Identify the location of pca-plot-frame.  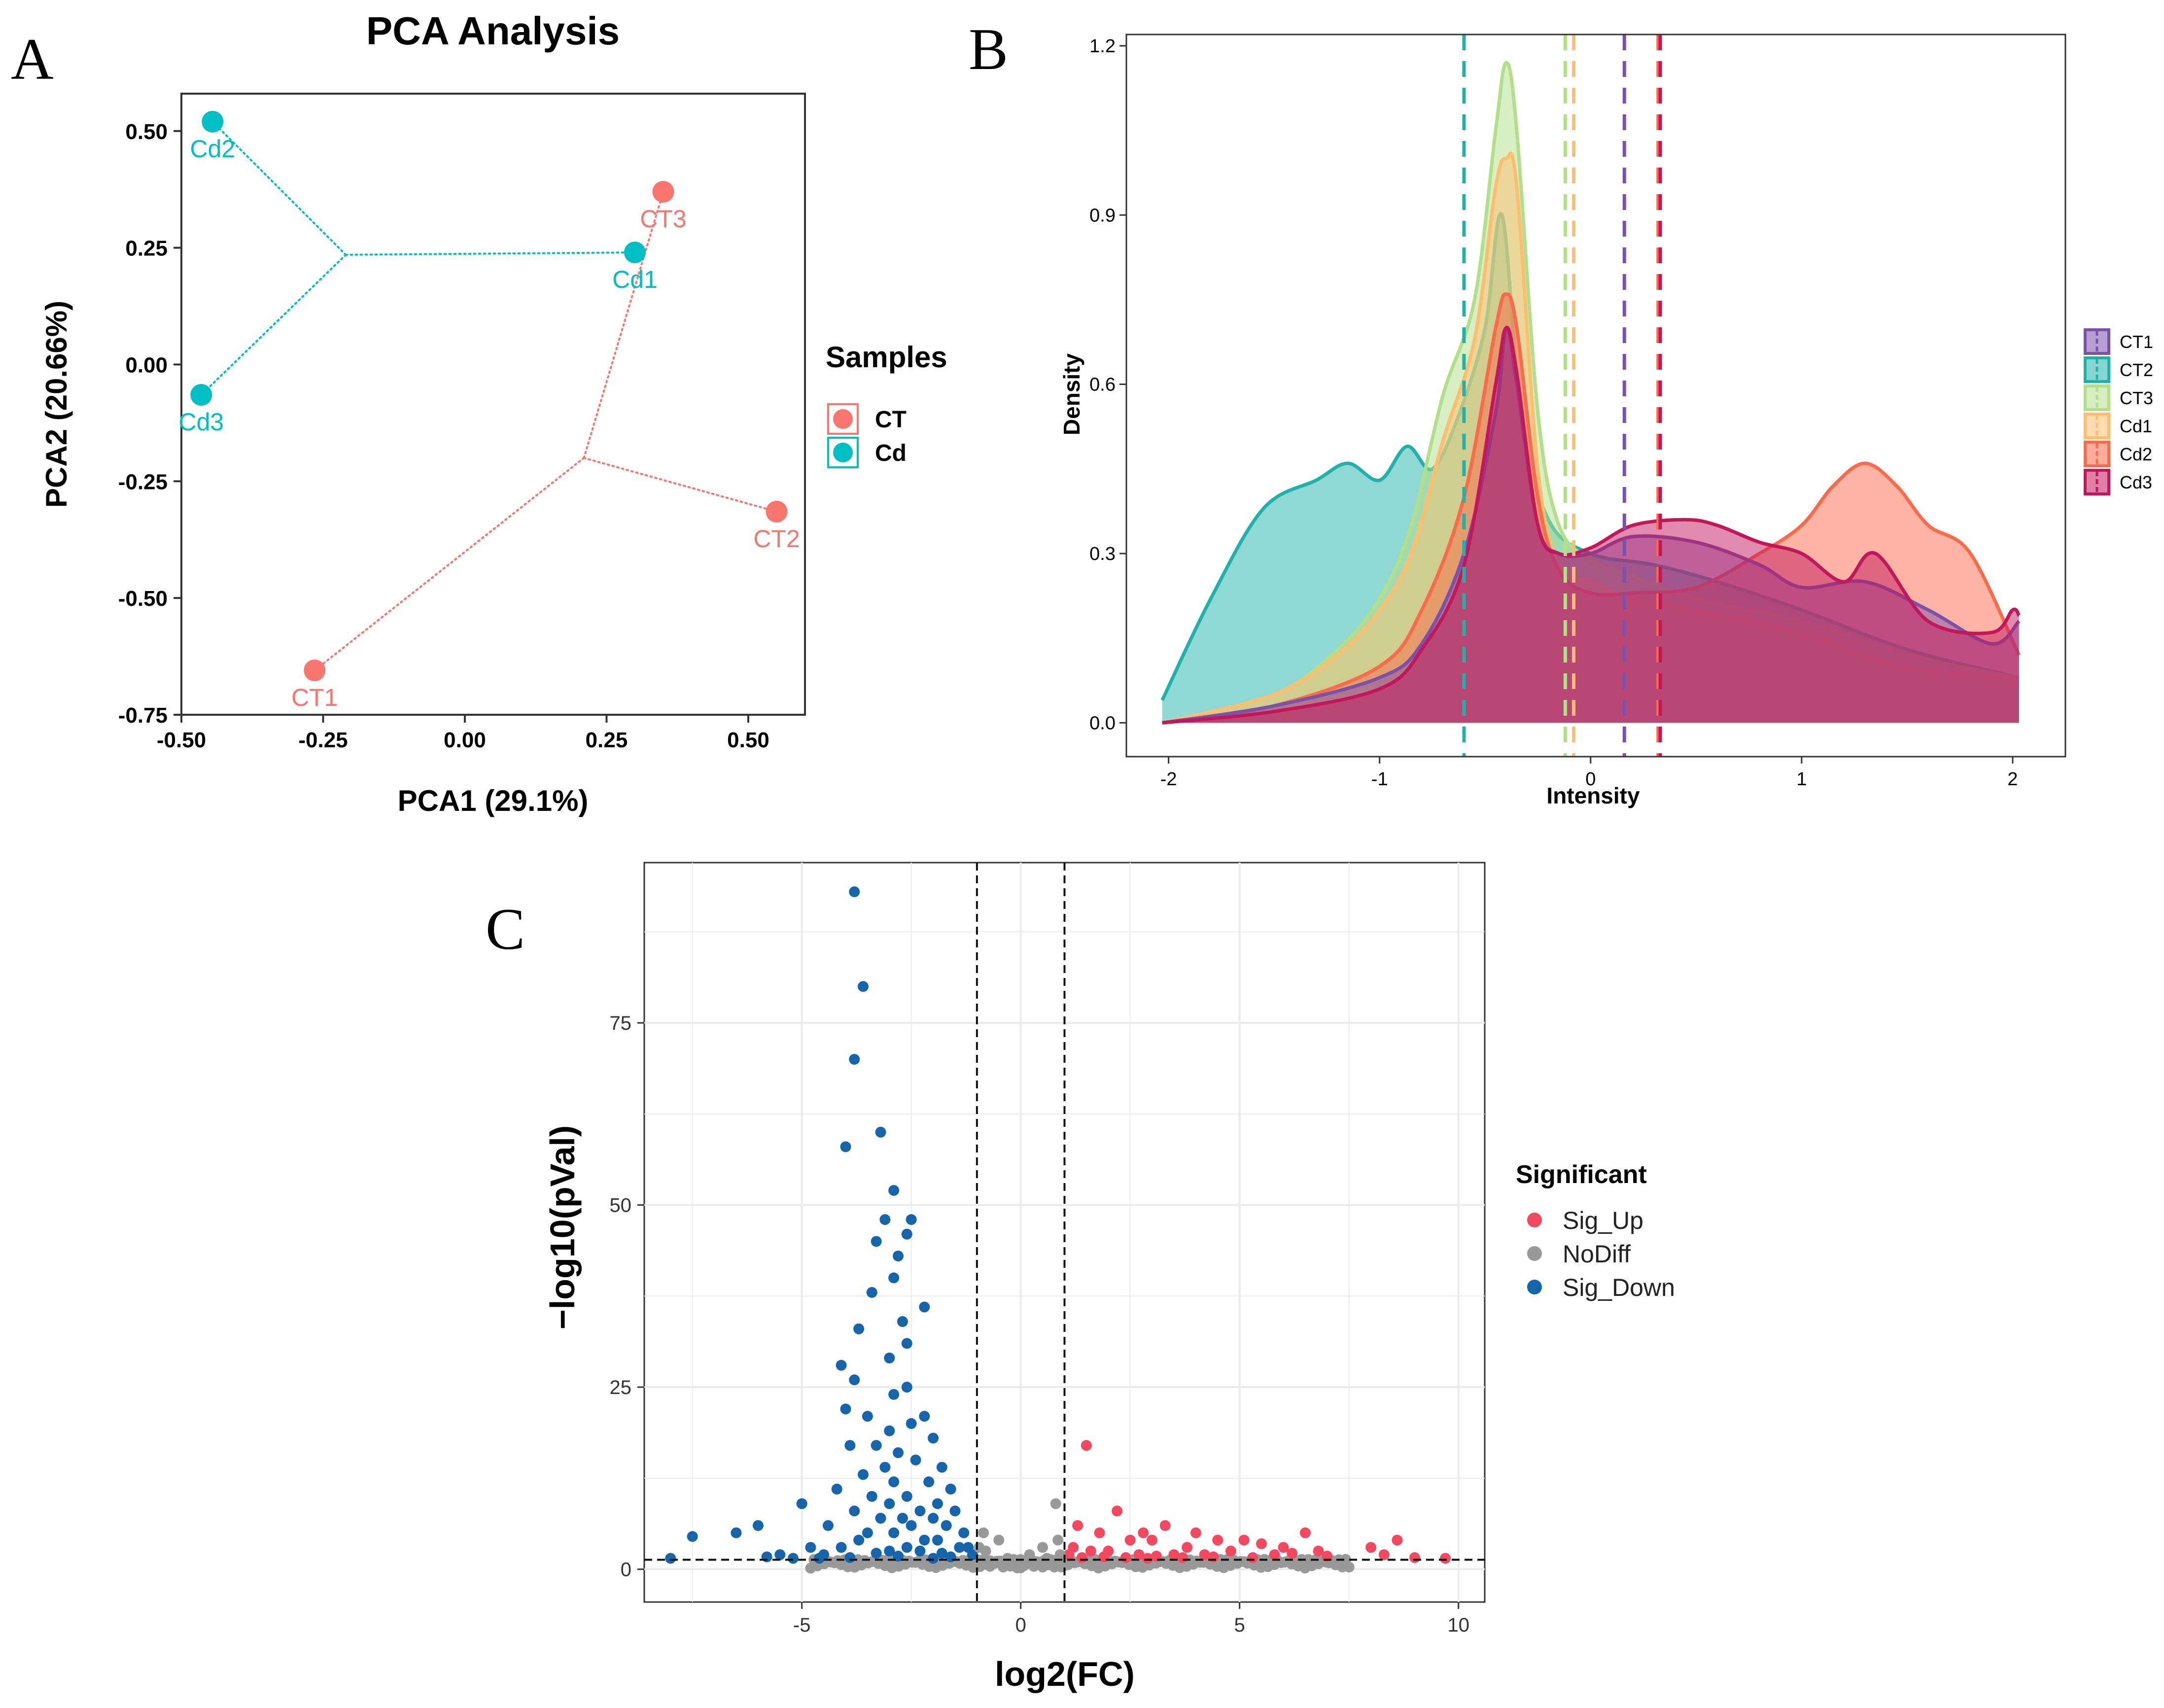
(493, 404).